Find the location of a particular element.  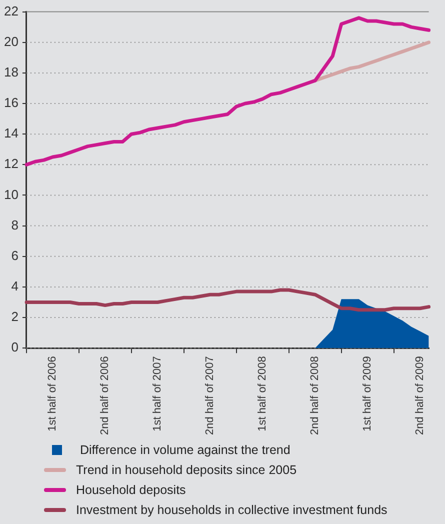

x-tick-label: 2nd half of 2009 is located at coordinates (420, 396).